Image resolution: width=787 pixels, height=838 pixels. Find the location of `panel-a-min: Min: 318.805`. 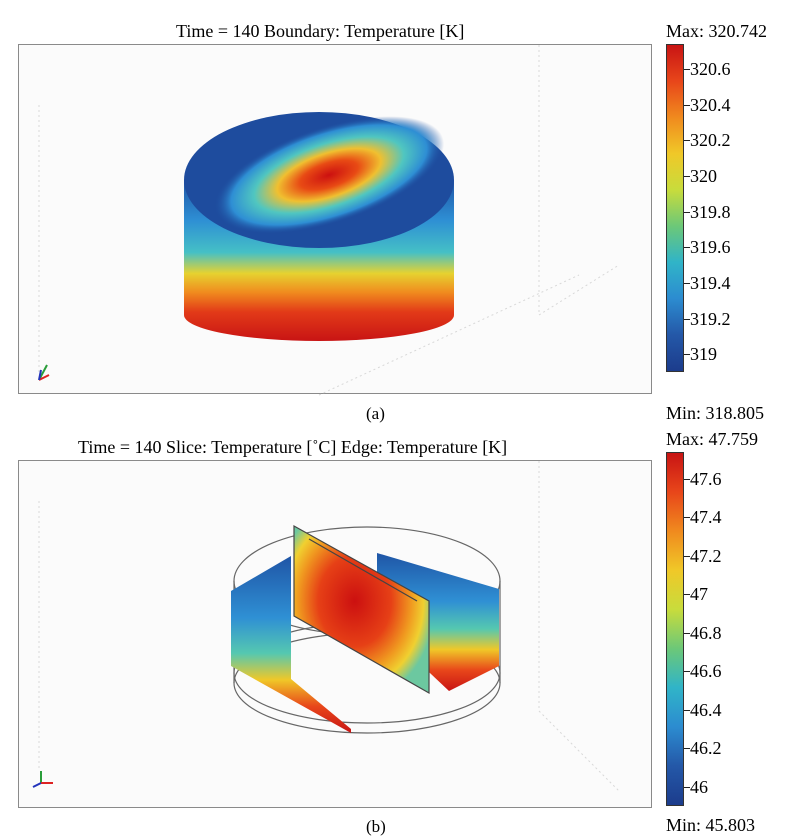

panel-a-min: Min: 318.805 is located at coordinates (715, 413).